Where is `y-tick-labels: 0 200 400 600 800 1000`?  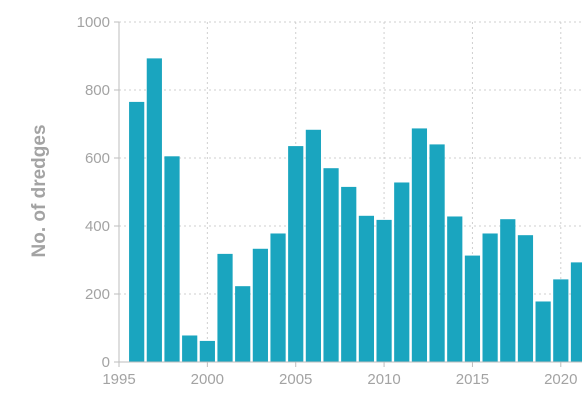 y-tick-labels: 0 200 400 600 800 1000 is located at coordinates (93, 192).